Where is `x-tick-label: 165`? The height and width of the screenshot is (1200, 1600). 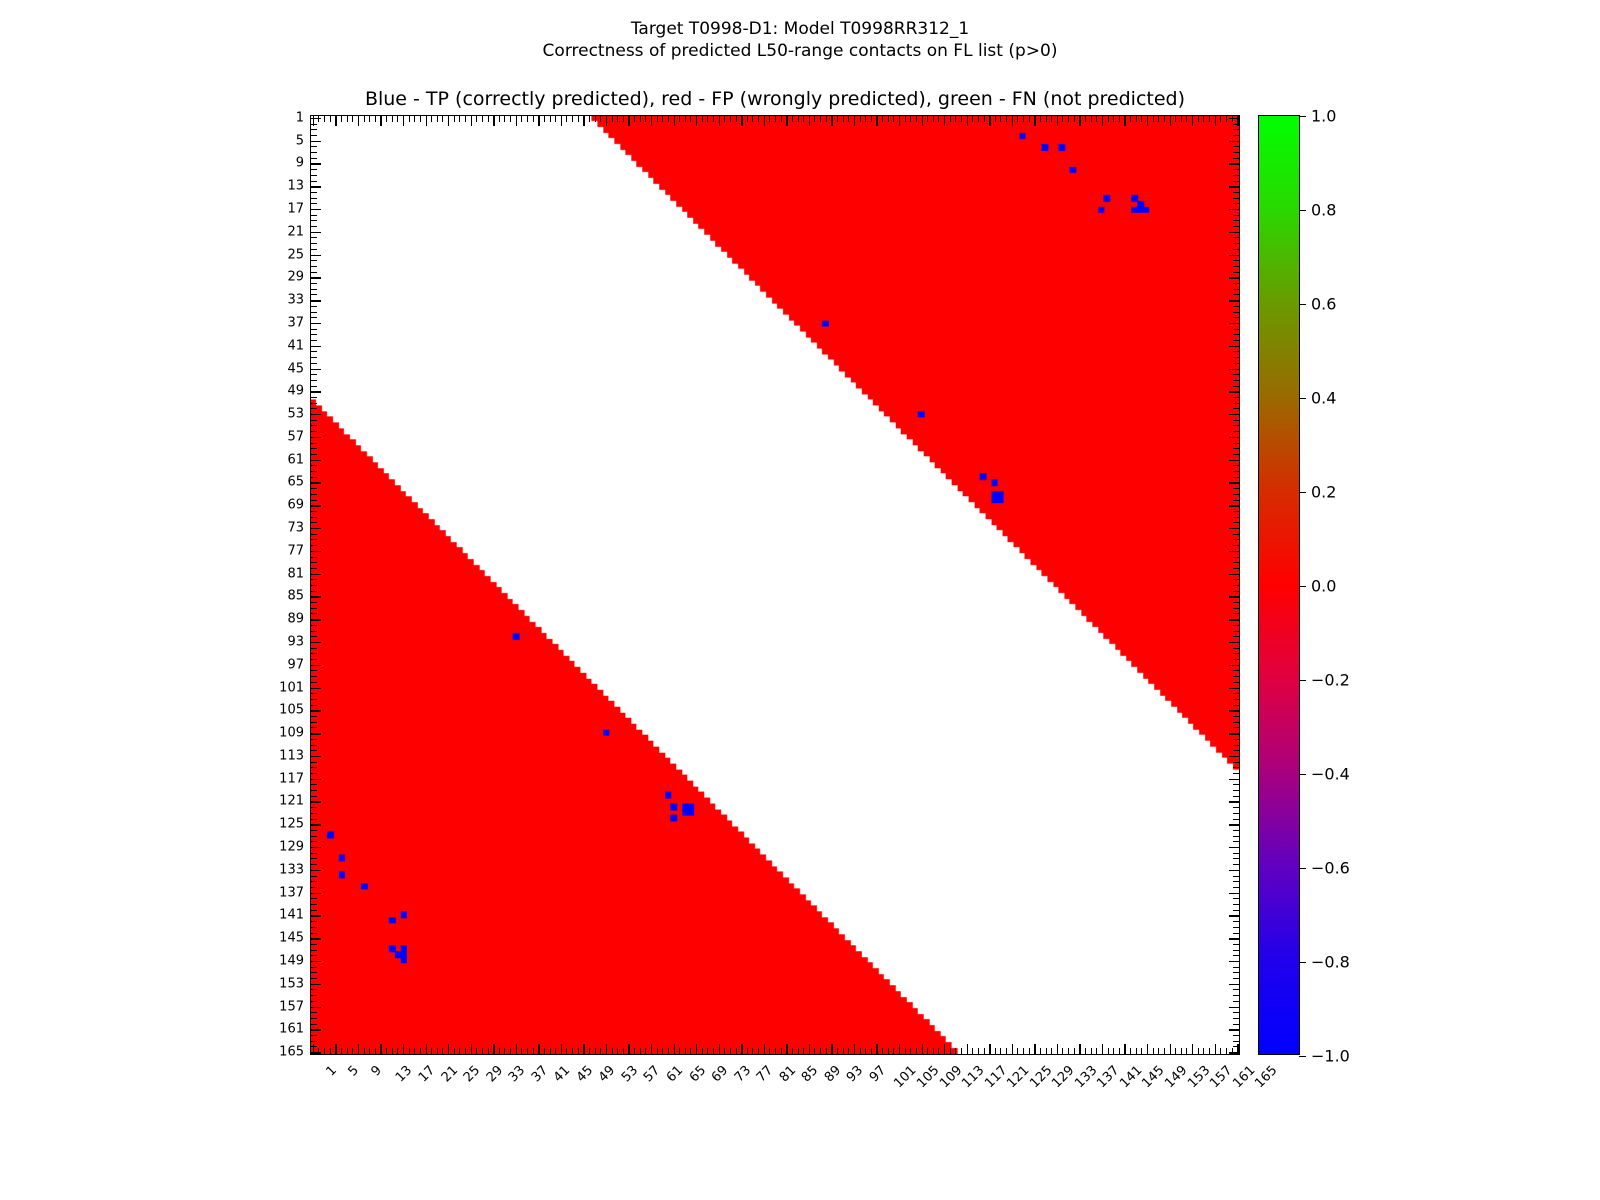 x-tick-label: 165 is located at coordinates (1266, 1077).